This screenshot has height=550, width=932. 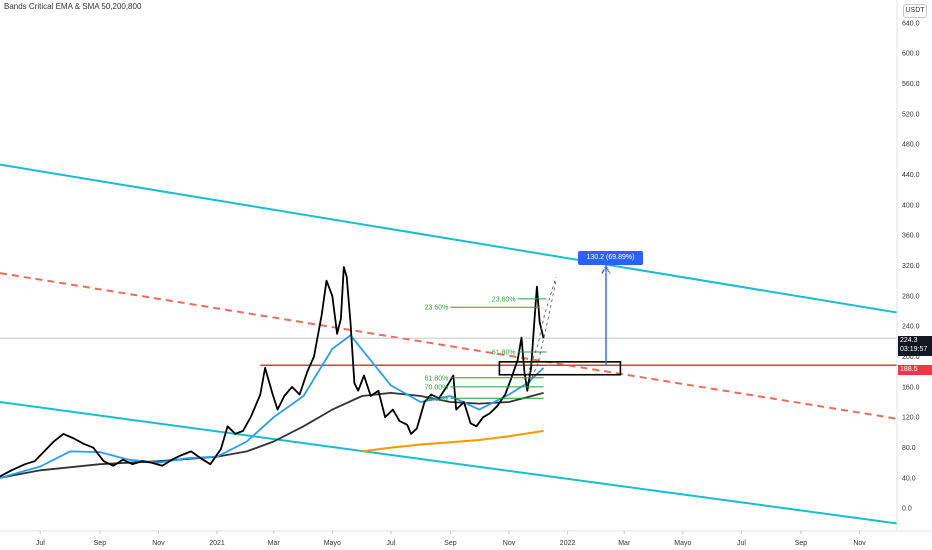 I want to click on zone-box, so click(x=560, y=368).